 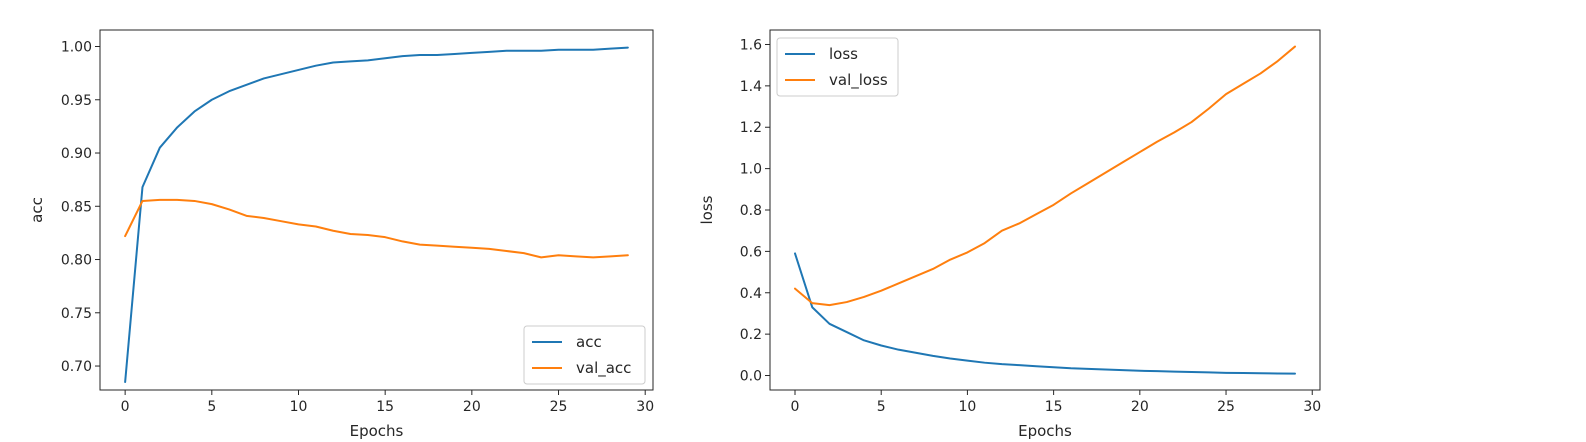 I want to click on chart-2-xtick-label: 25, so click(x=1226, y=407).